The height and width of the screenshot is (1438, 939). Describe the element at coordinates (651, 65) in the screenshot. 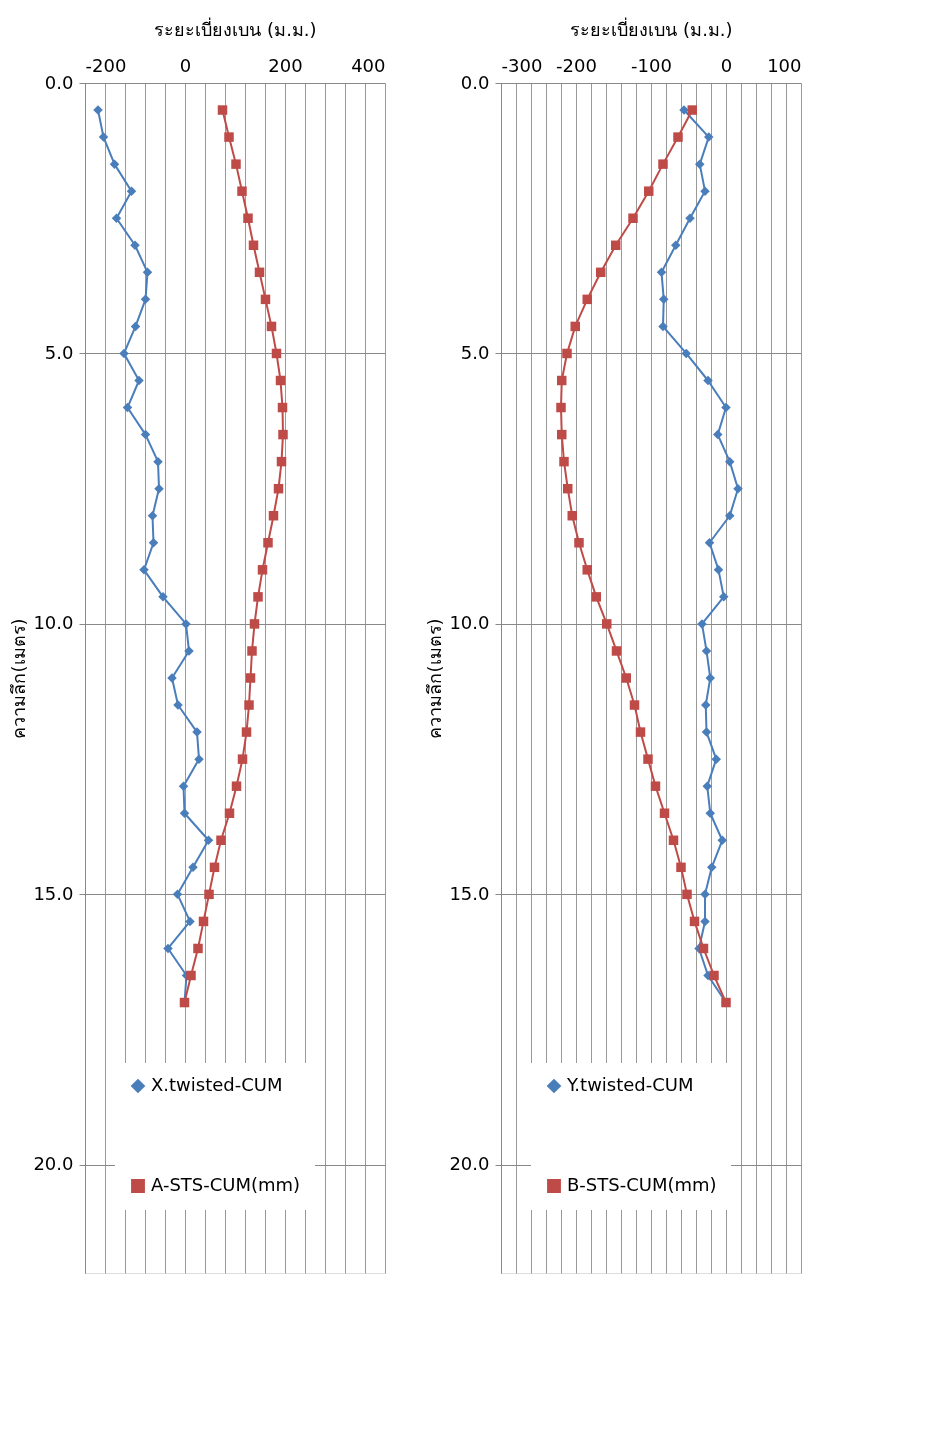

I see `x-tick-label: -100` at that location.